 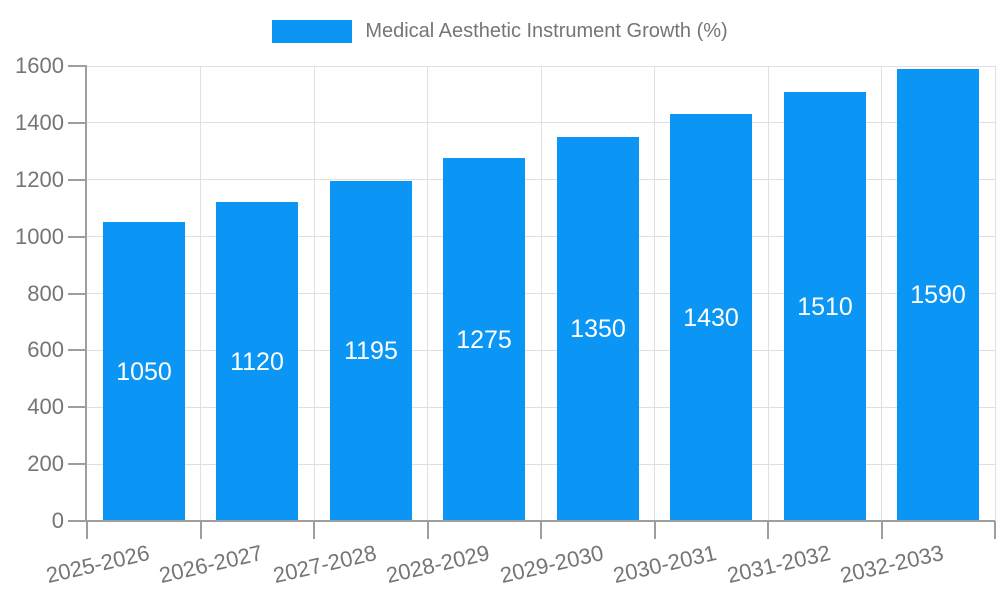 I want to click on bar-value-label: 1275, so click(x=484, y=339).